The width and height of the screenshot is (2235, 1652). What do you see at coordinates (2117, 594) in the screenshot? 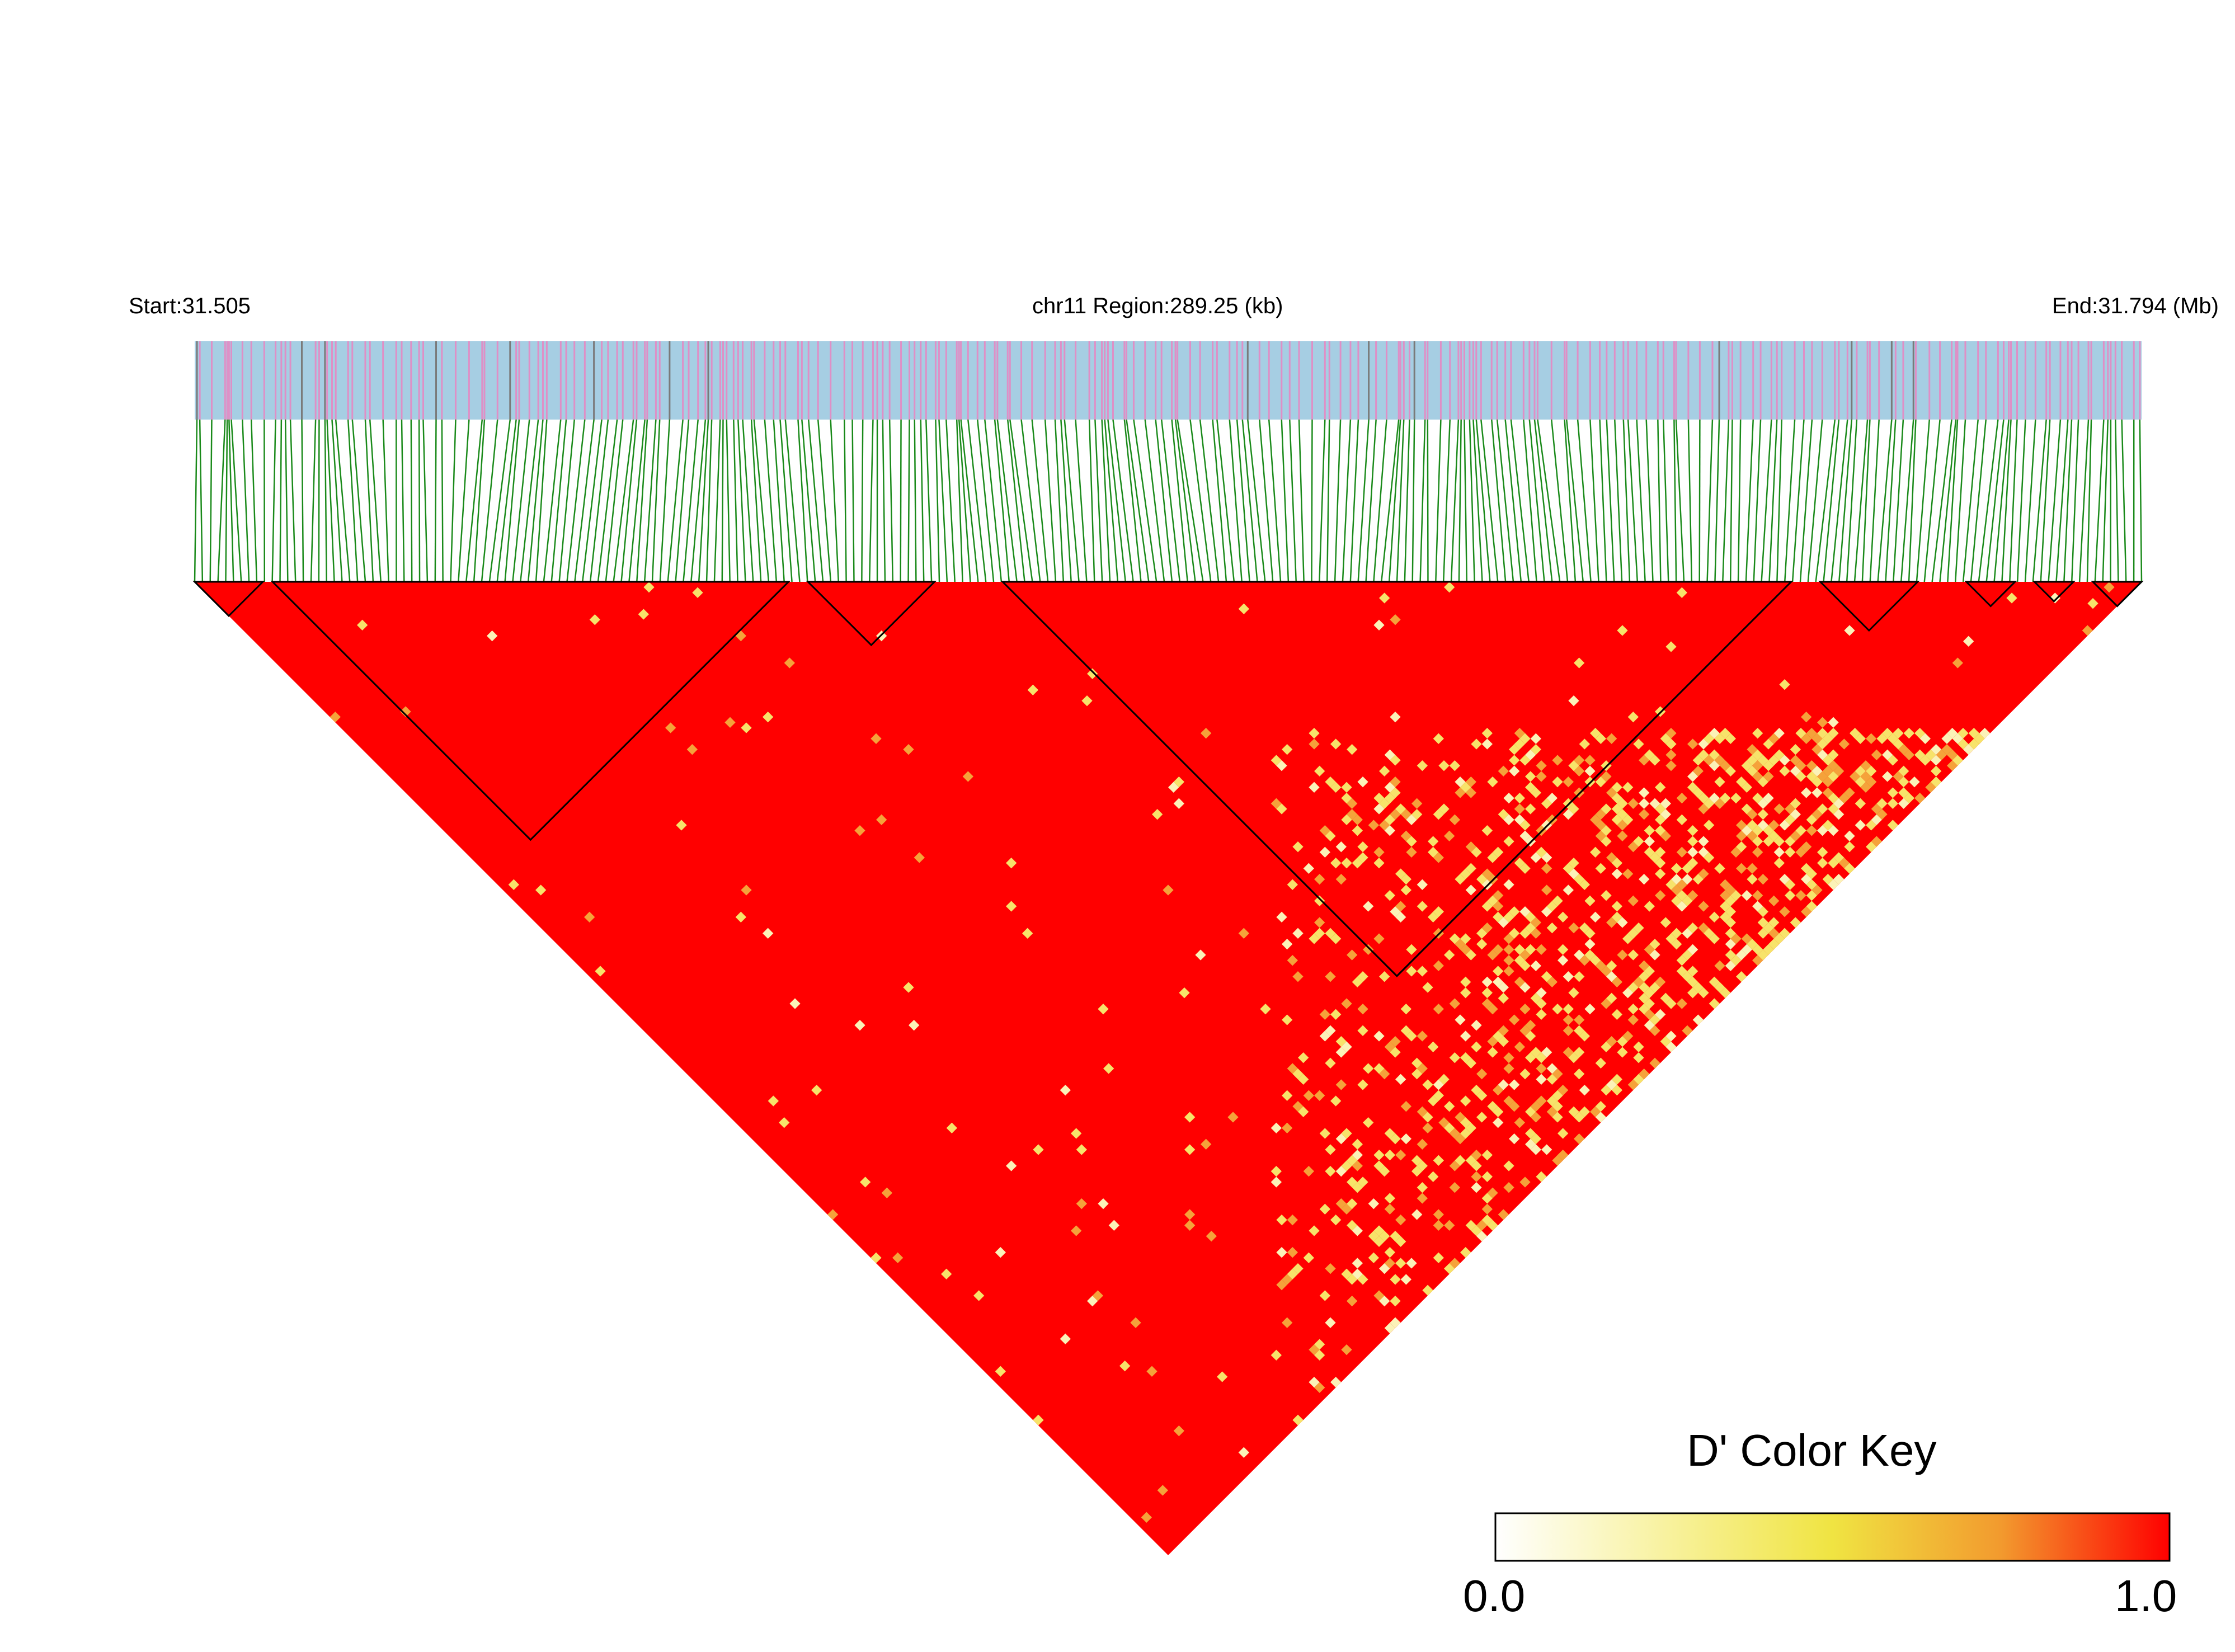
I see `haplotype-block-outline` at bounding box center [2117, 594].